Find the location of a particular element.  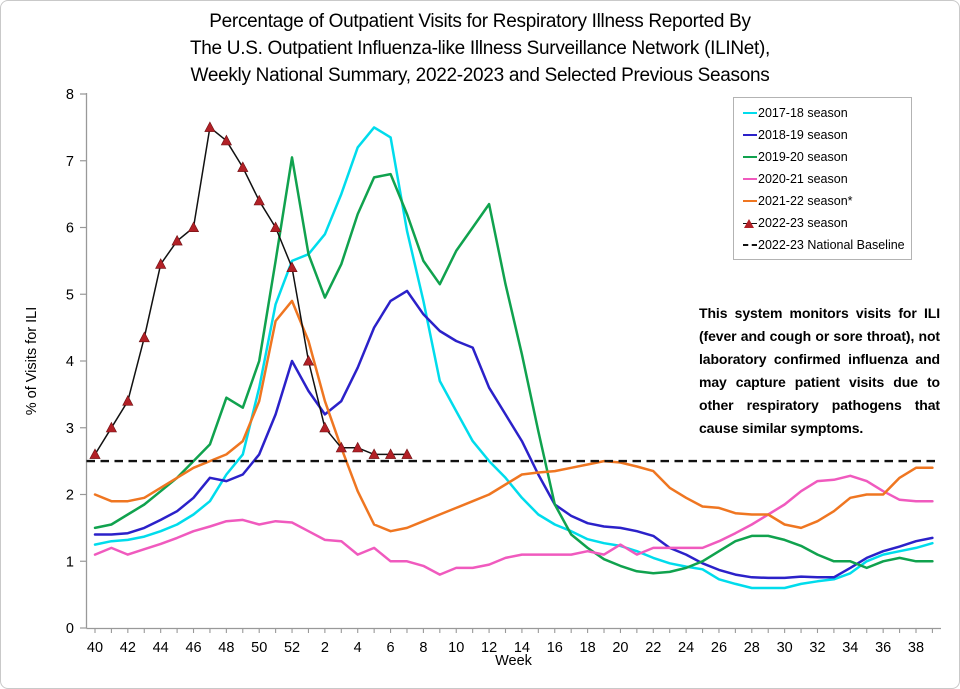

legend-label: 2018-19 season is located at coordinates (803, 135).